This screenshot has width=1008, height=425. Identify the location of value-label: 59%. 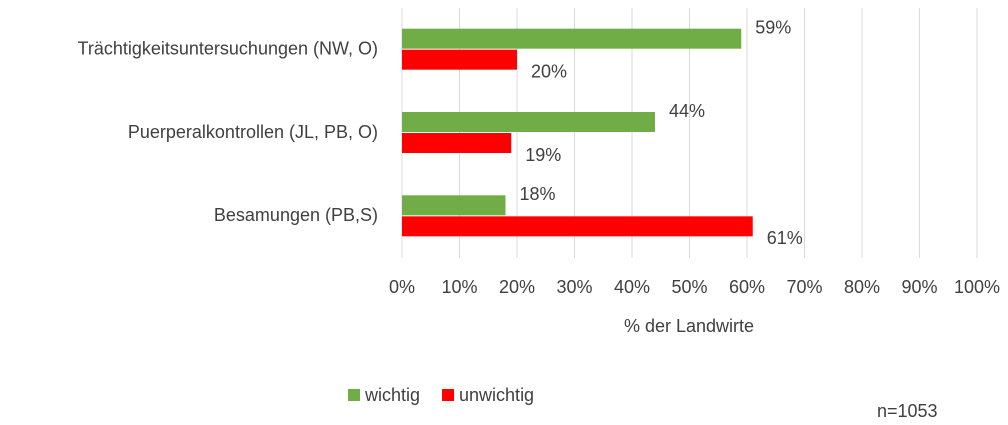
(773, 27).